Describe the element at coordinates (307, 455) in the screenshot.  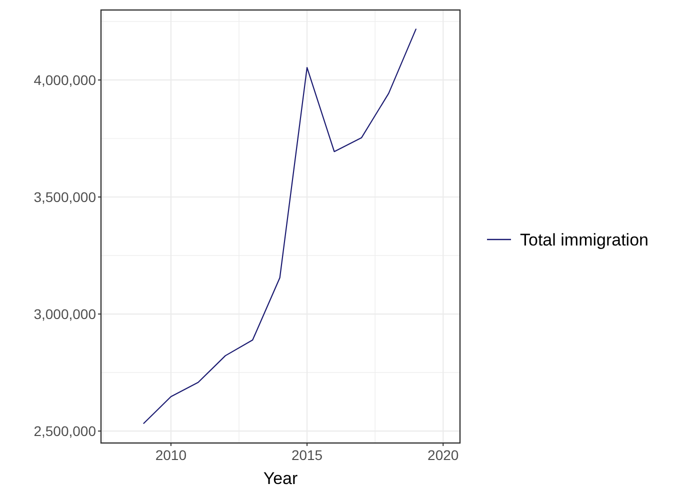
I see `x-tick-label: 2015` at that location.